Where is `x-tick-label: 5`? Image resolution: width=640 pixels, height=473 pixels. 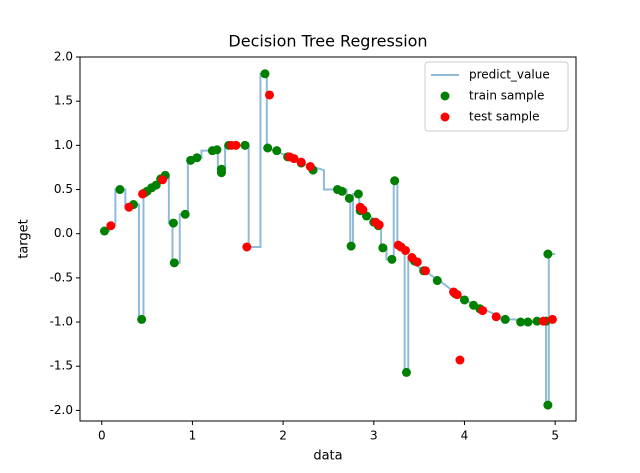 x-tick-label: 5 is located at coordinates (555, 436).